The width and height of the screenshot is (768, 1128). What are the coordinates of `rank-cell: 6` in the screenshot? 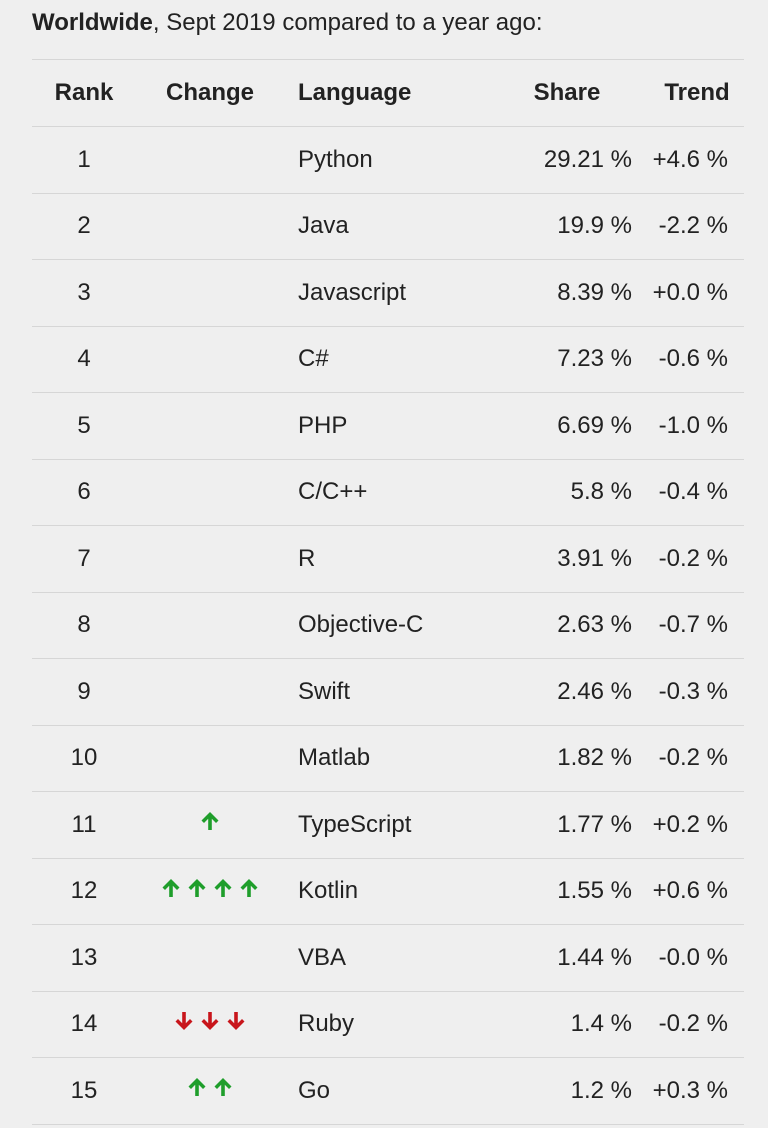 It's located at (84, 492).